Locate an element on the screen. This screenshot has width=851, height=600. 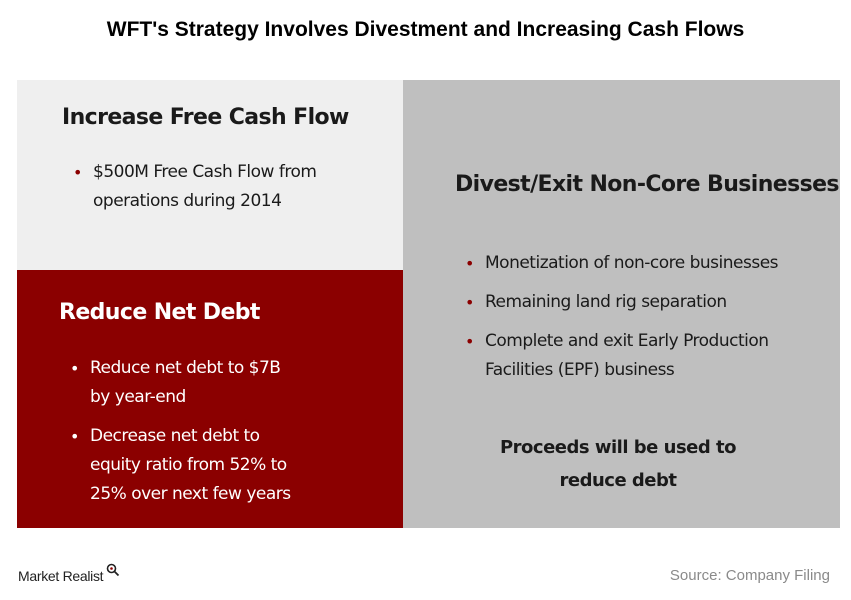
cash-flow-heading: Increase Free Cash Flow is located at coordinates (205, 117).